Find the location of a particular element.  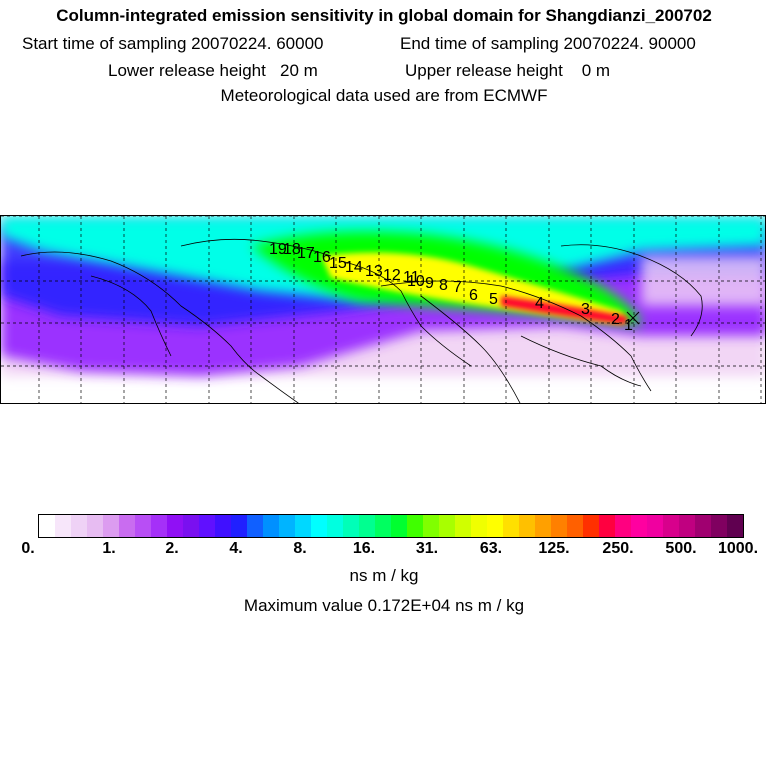

trajectory-label: 12 is located at coordinates (392, 275).